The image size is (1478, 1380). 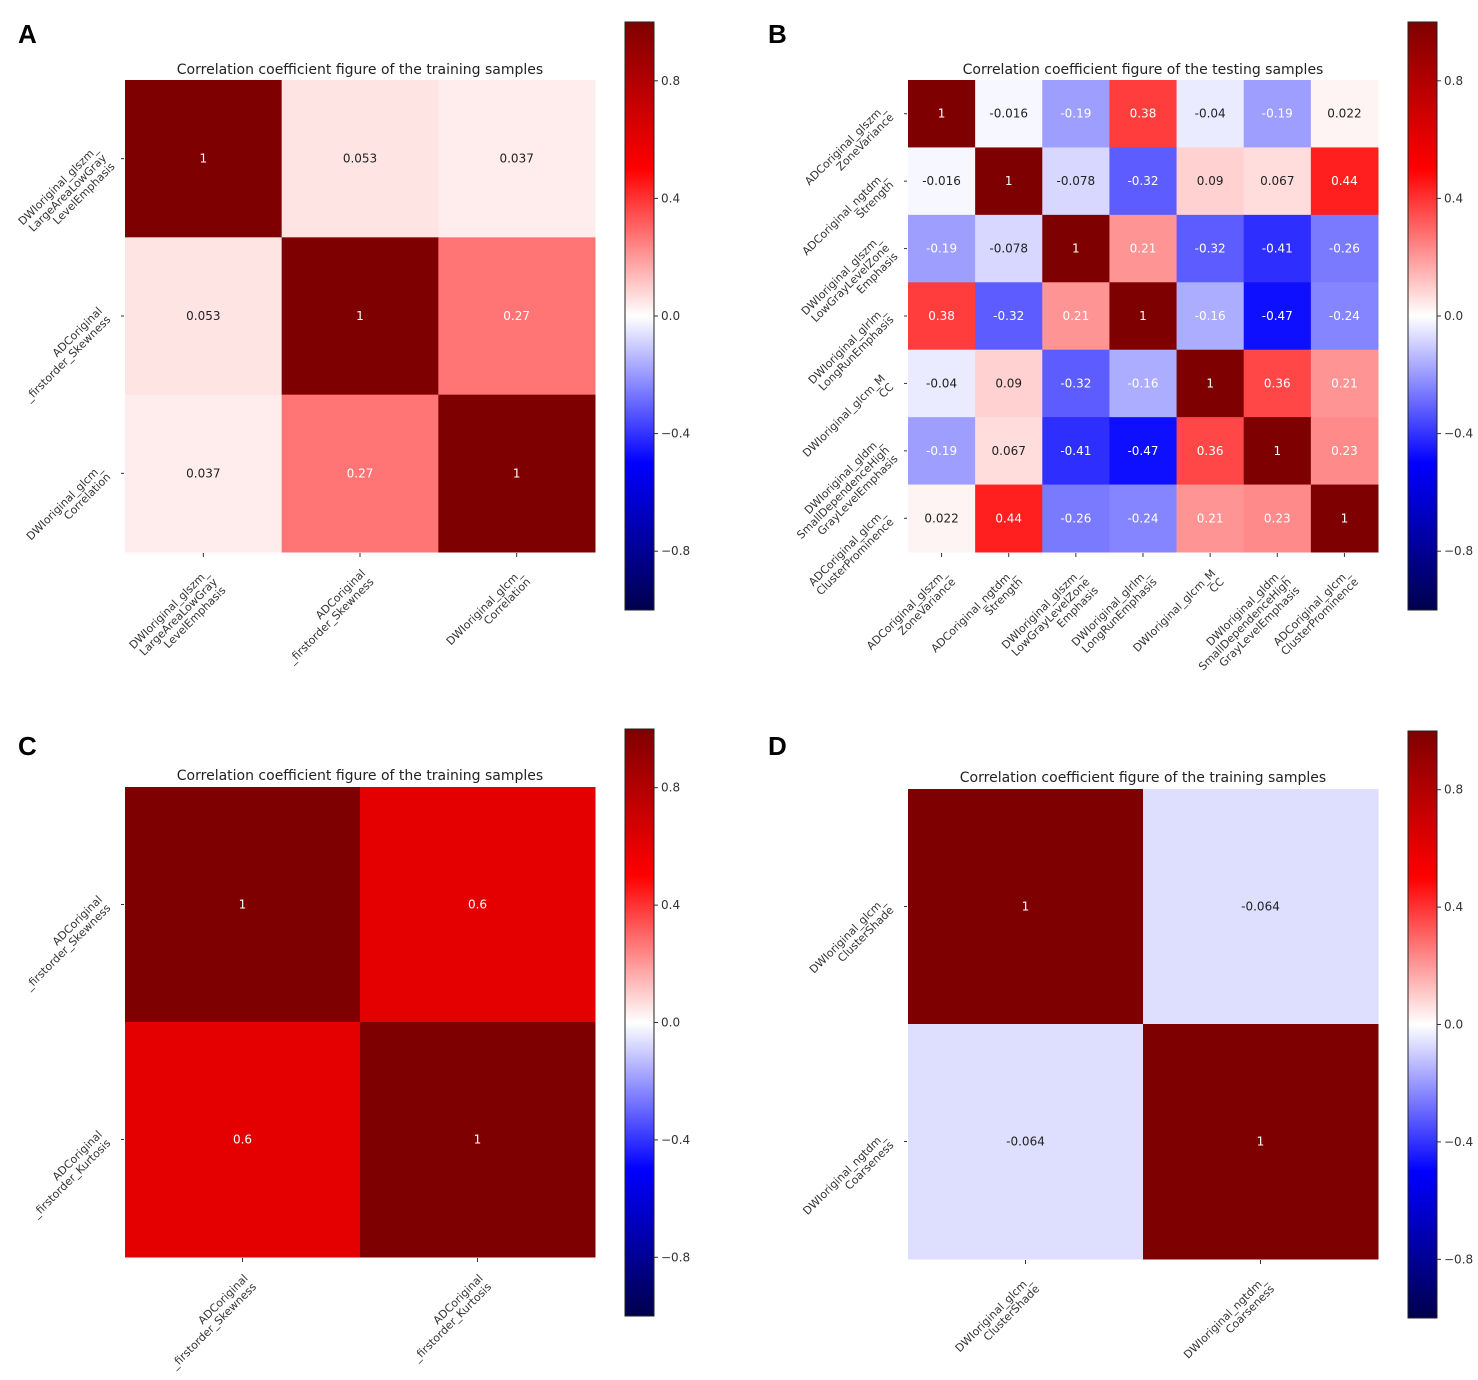 I want to click on cell-value-label: -0.26, so click(x=1344, y=249).